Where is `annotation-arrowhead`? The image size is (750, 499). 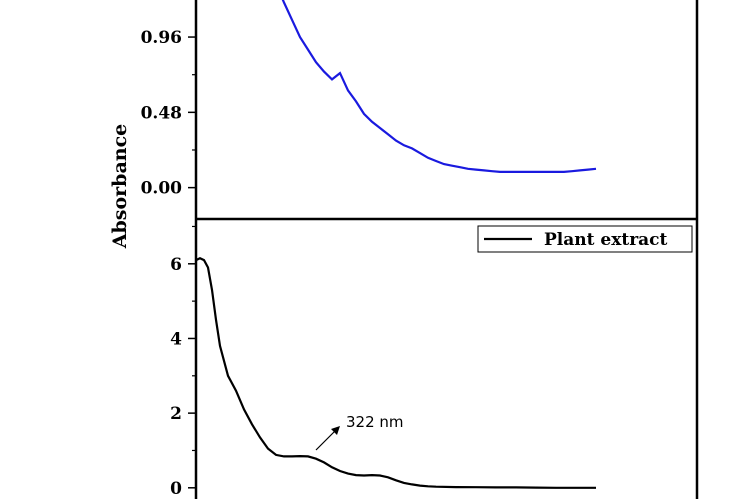 annotation-arrowhead is located at coordinates (335, 430).